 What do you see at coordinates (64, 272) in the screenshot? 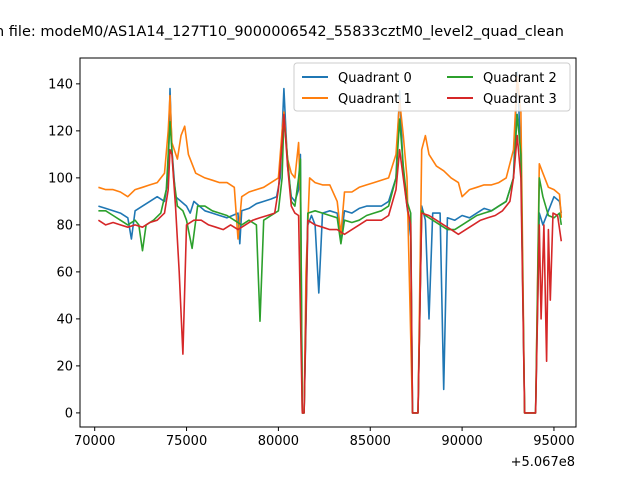
I see `y-tick-label: 60` at bounding box center [64, 272].